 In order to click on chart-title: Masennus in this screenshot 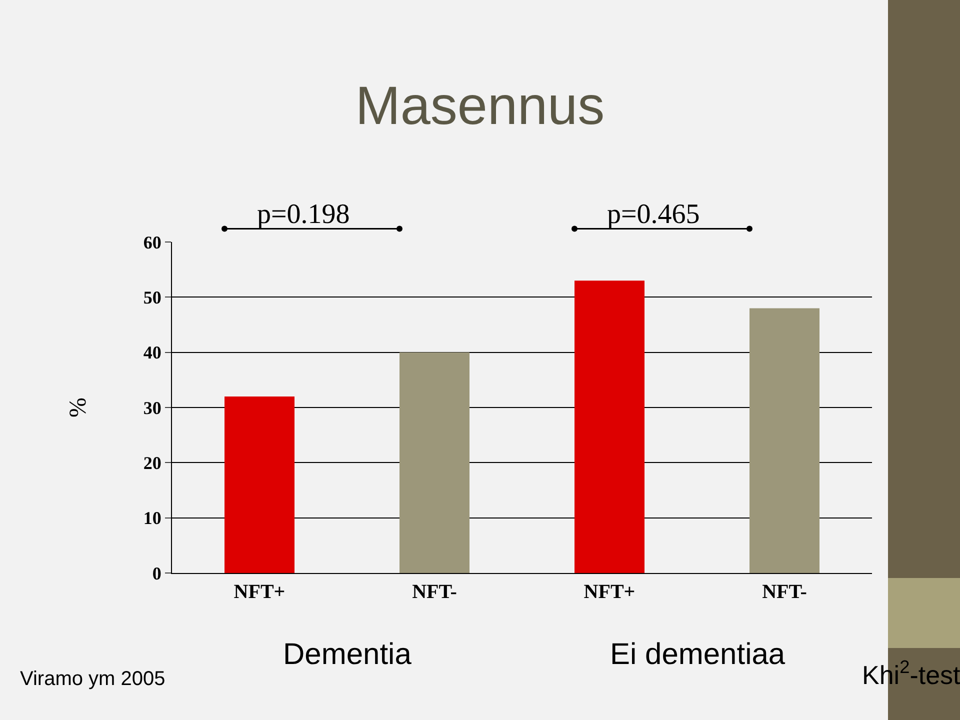, I will do `click(480, 106)`.